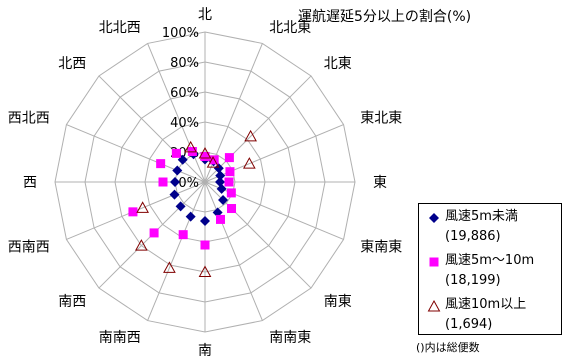  I want to click on legend-label-under-5m: 風速5m未満, so click(481, 216).